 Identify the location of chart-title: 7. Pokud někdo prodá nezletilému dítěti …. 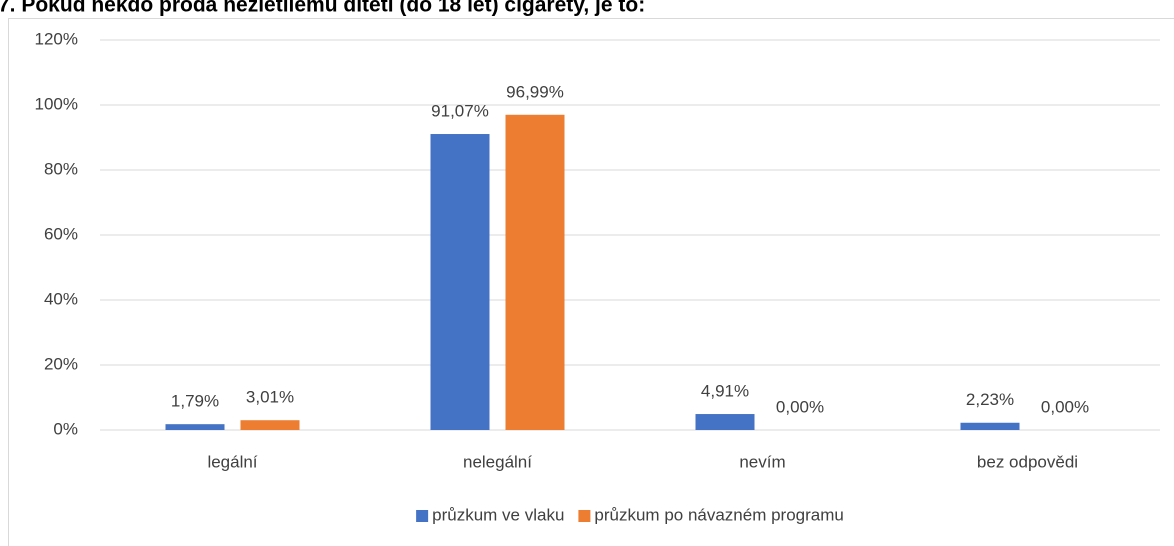
(322, 8).